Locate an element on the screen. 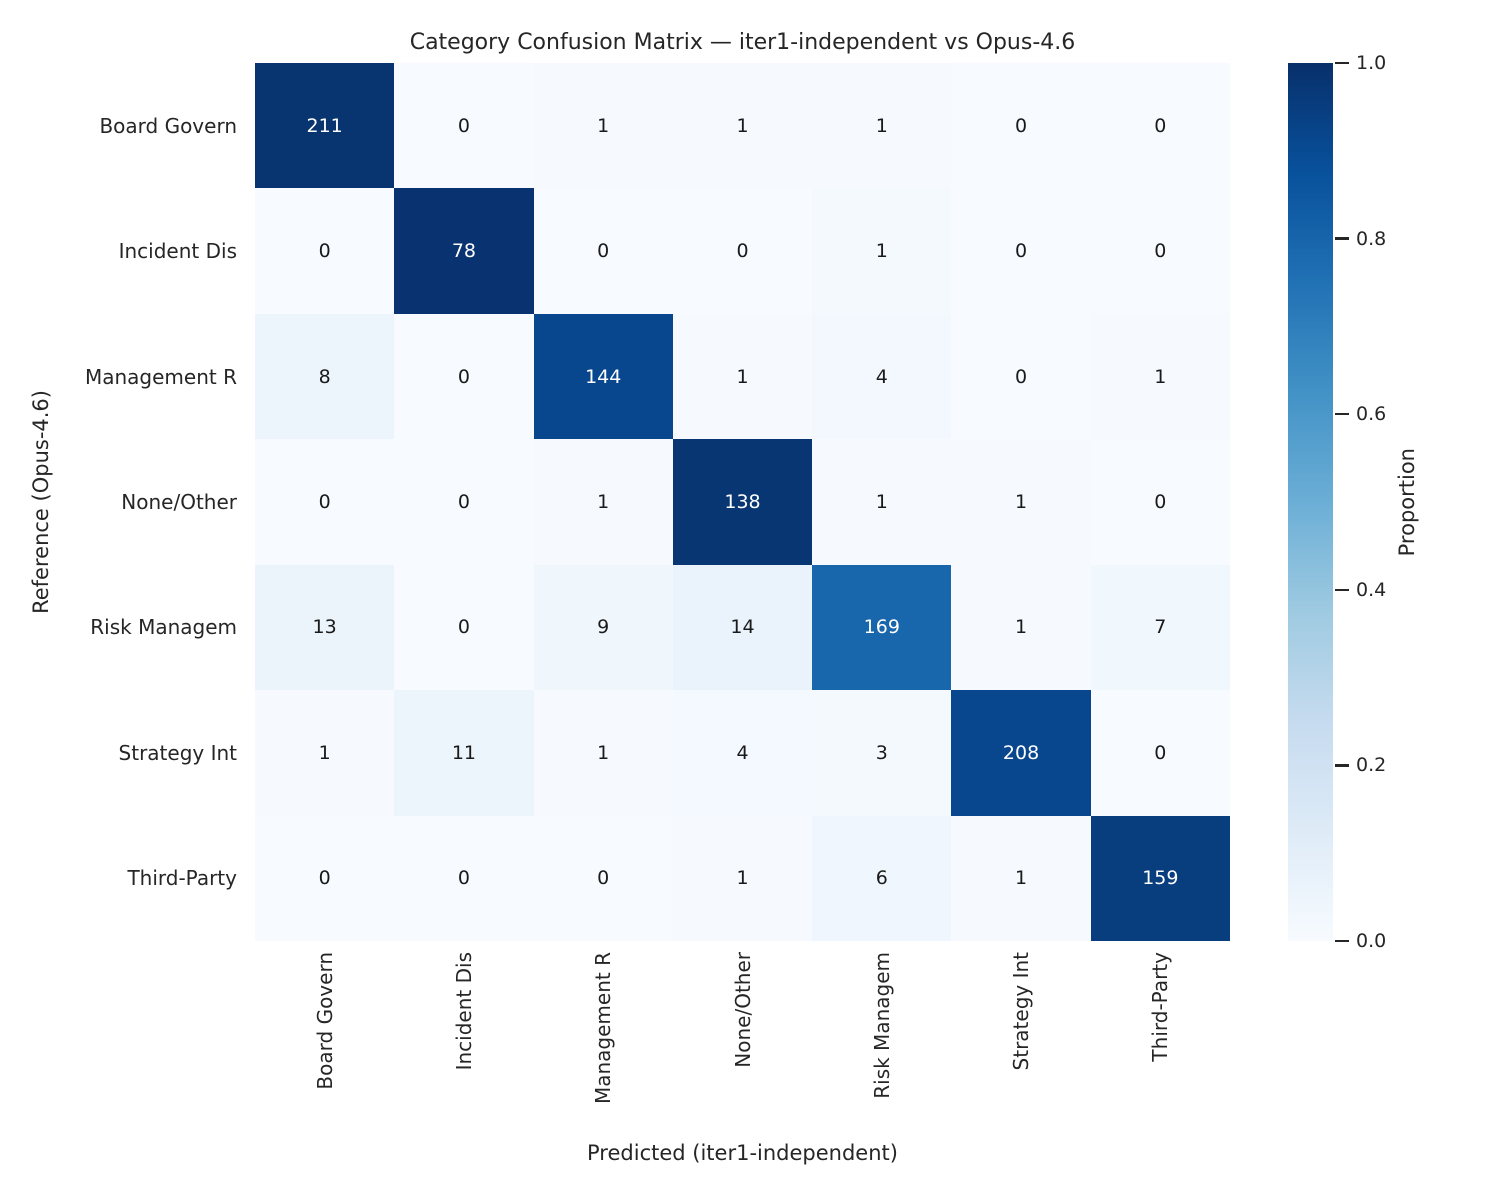 The height and width of the screenshot is (1200, 1500). col-tick-label-text: Third-Party is located at coordinates (1160, 1007).